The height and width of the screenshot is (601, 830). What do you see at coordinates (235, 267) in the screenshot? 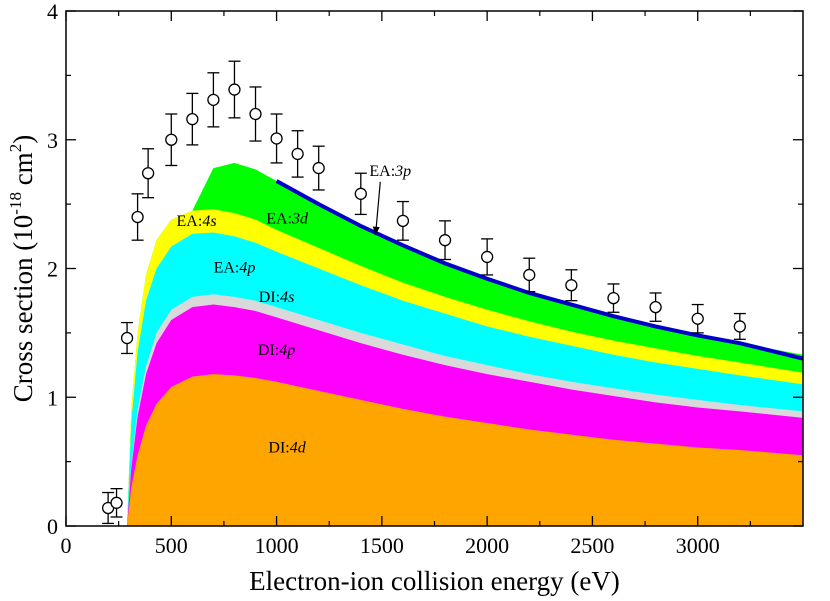
I see `label-ea-4p: EA:4p` at bounding box center [235, 267].